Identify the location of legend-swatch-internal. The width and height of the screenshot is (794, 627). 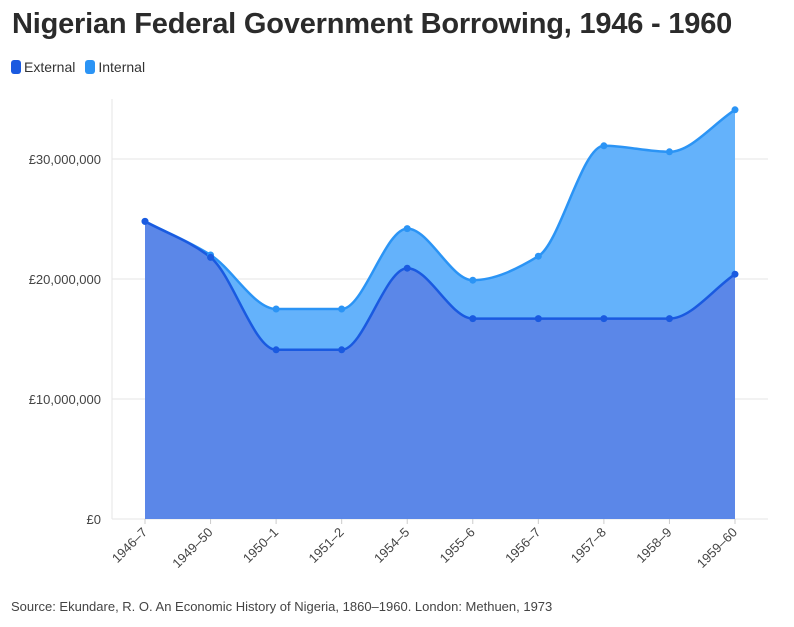
(90, 67).